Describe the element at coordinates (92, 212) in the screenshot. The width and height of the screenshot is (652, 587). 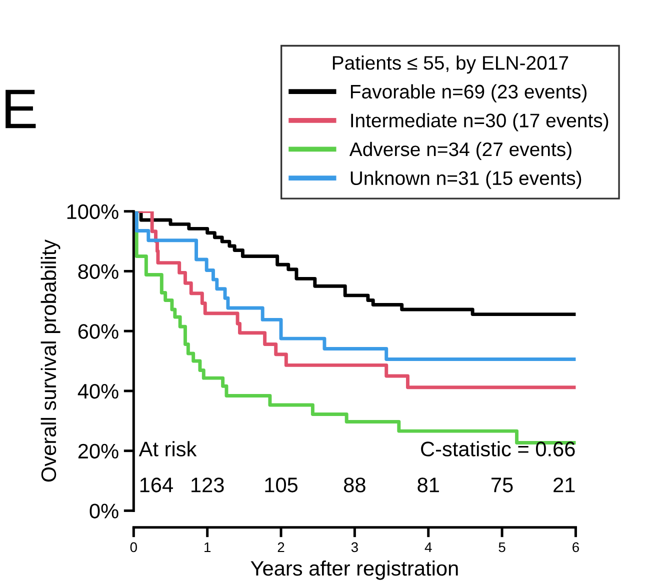
I see `y-tick-label: 100%` at that location.